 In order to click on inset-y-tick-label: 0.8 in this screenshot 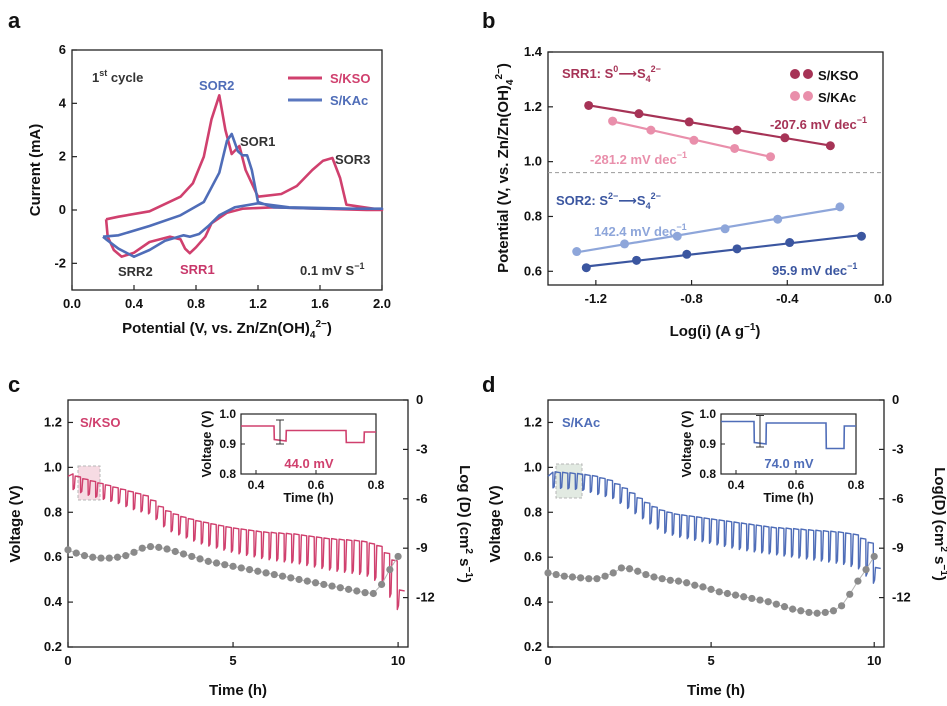, I will do `click(707, 474)`.